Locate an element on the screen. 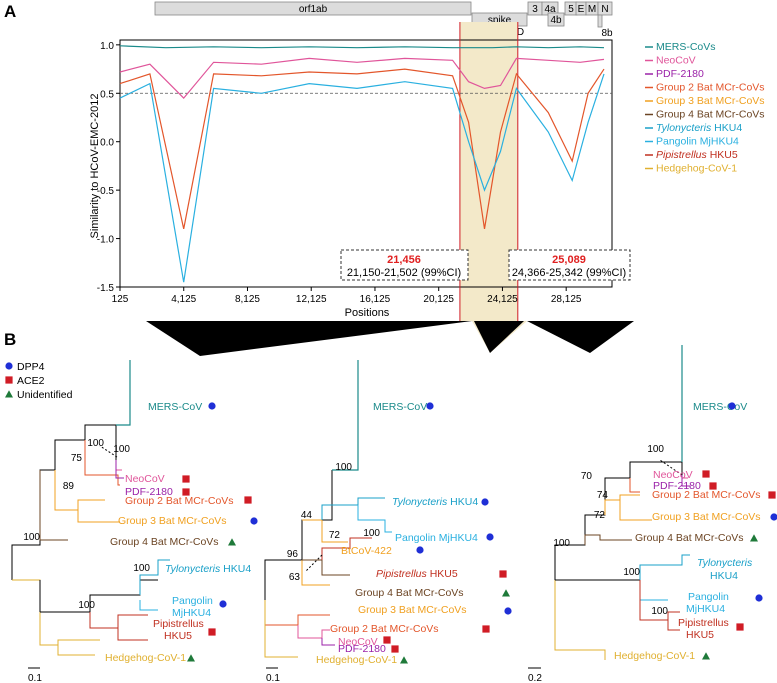 Image resolution: width=777 pixels, height=683 pixels. x-axis-title: Positions is located at coordinates (367, 313).